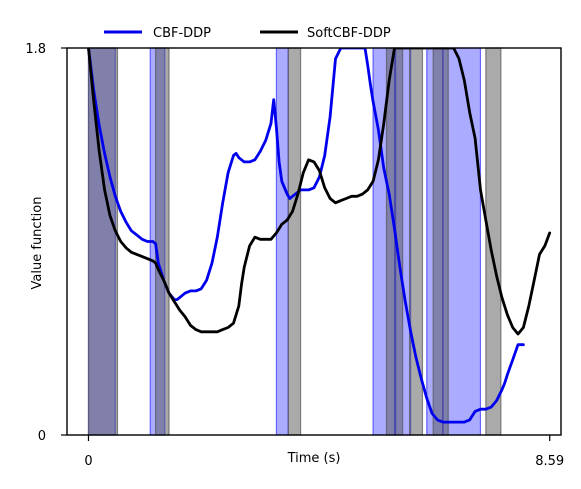 Image resolution: width=581 pixels, height=489 pixels. Describe the element at coordinates (549, 461) in the screenshot. I see `x-tick-label: 8.59` at that location.